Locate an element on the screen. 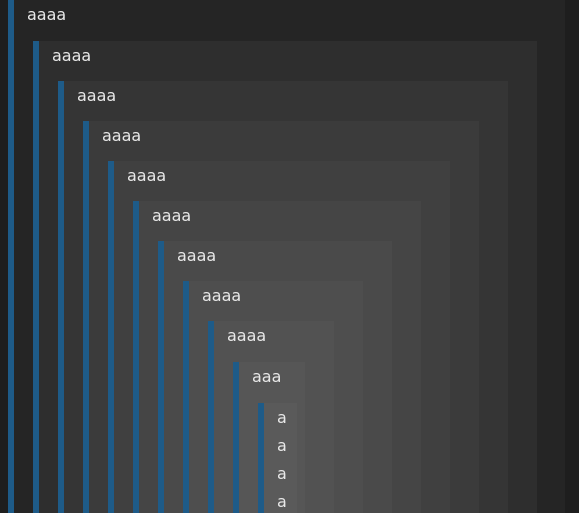 This screenshot has width=579, height=513. quote-block-level-9: aaaa aaa a a a a is located at coordinates (271, 417).